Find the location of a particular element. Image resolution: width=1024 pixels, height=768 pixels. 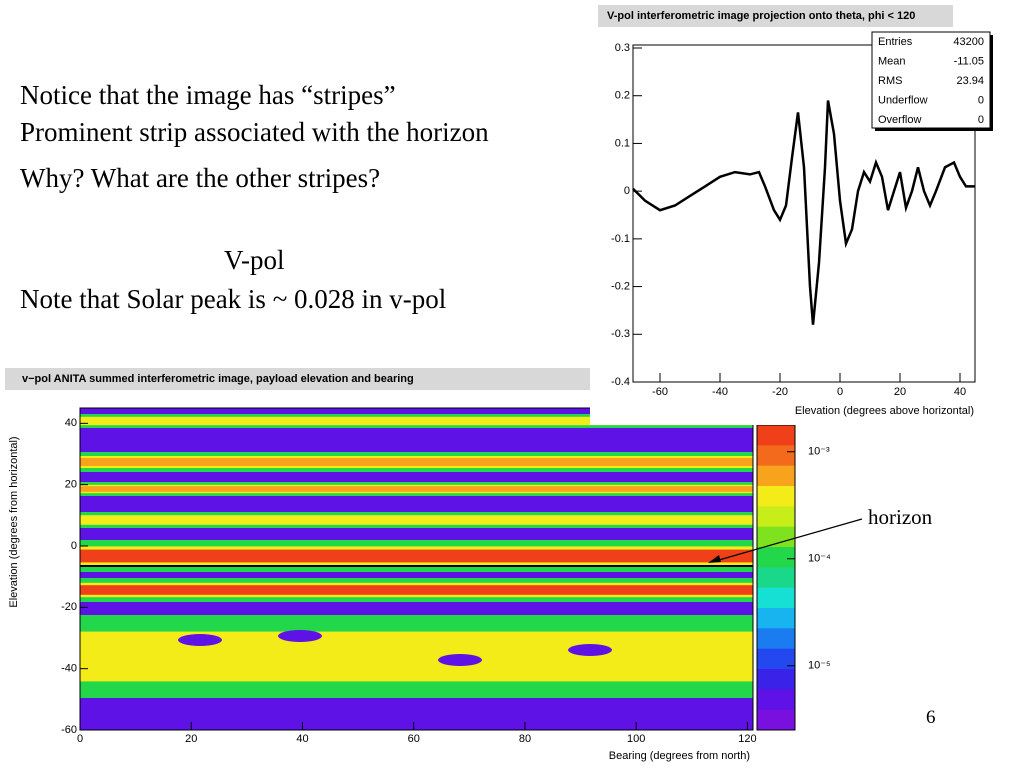

x-tick-label: 60 is located at coordinates (414, 739).